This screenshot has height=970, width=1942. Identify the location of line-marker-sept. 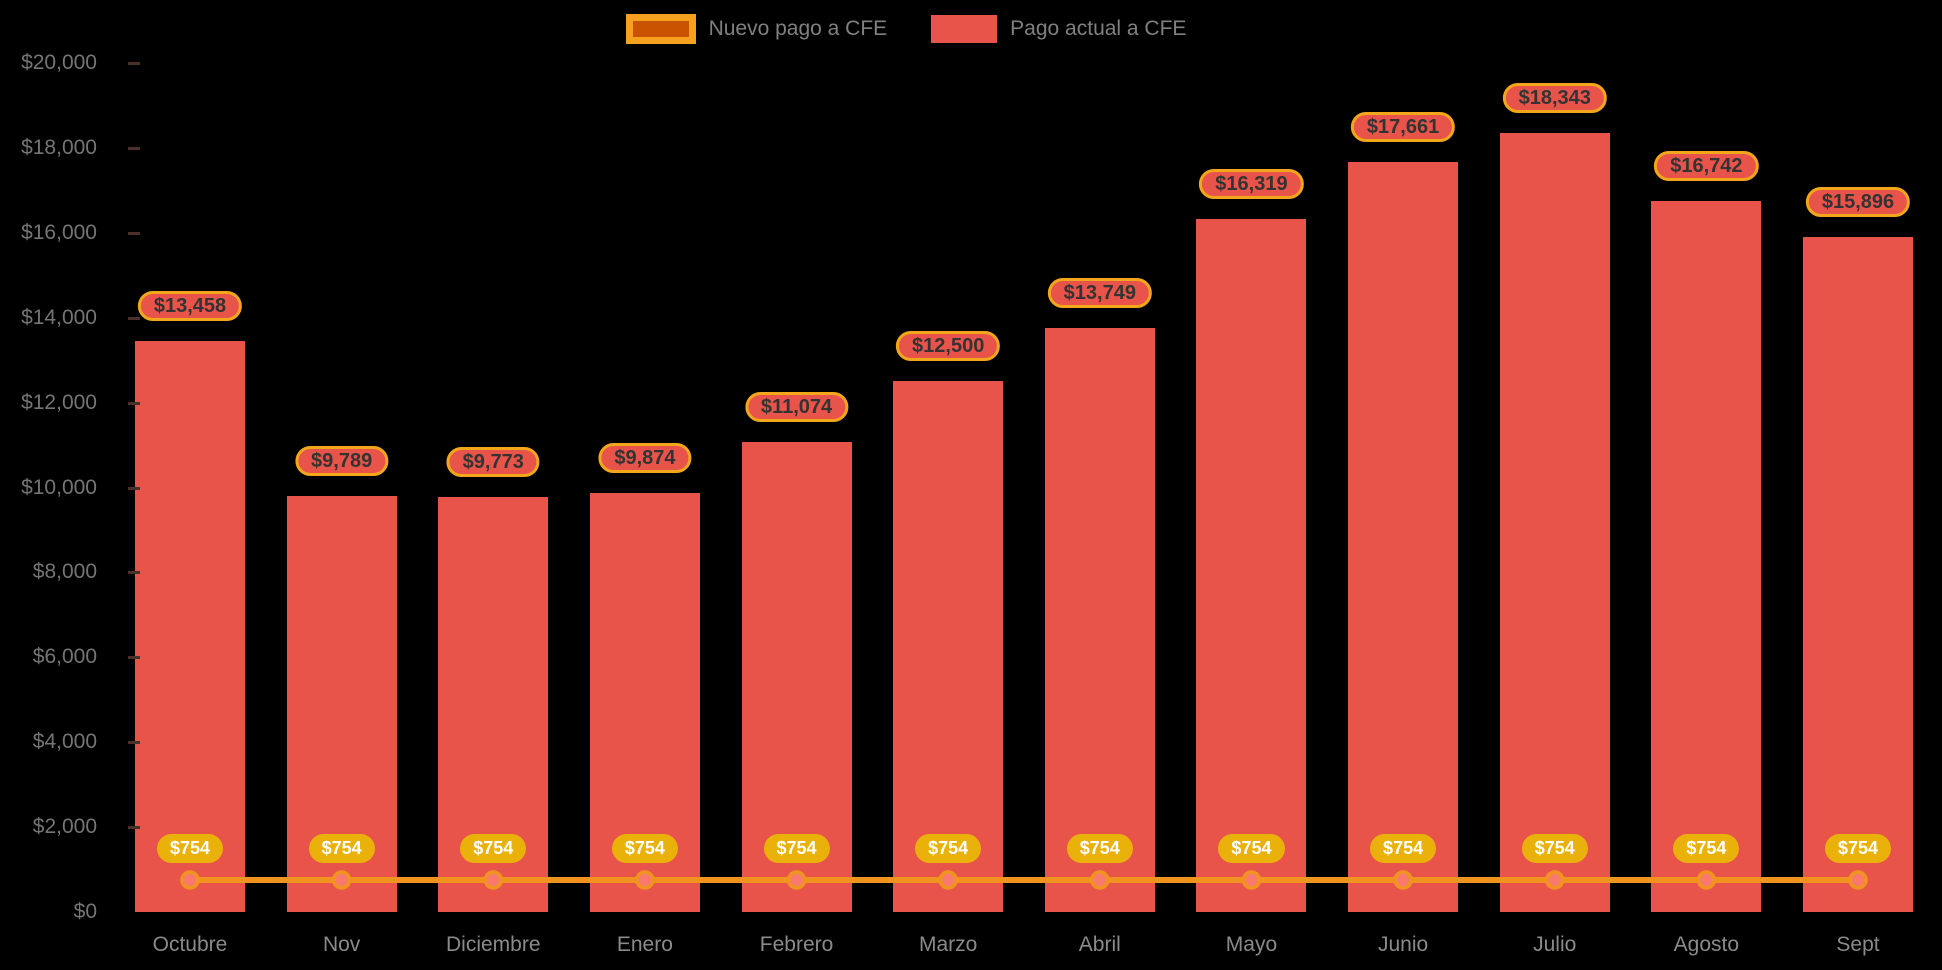
(1858, 880).